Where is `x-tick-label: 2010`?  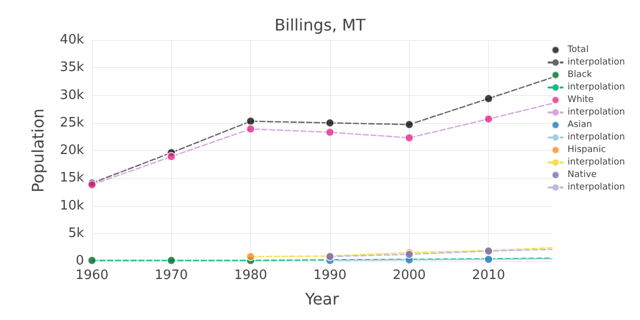
x-tick-label: 2010 is located at coordinates (489, 275).